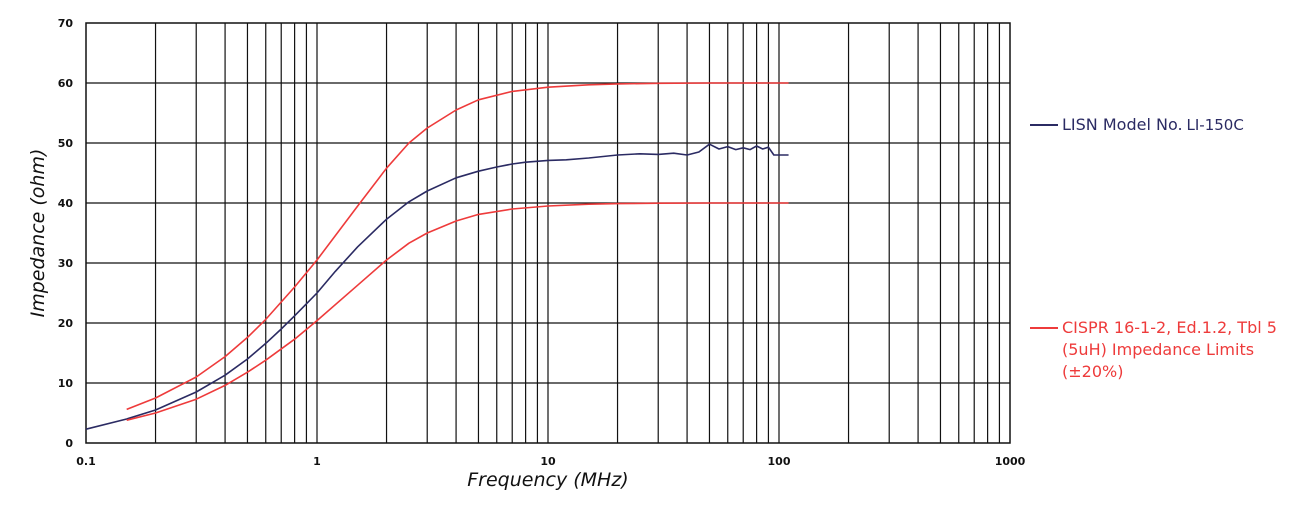 This screenshot has height=507, width=1292. I want to click on y-tick-label: 0, so click(69, 443).